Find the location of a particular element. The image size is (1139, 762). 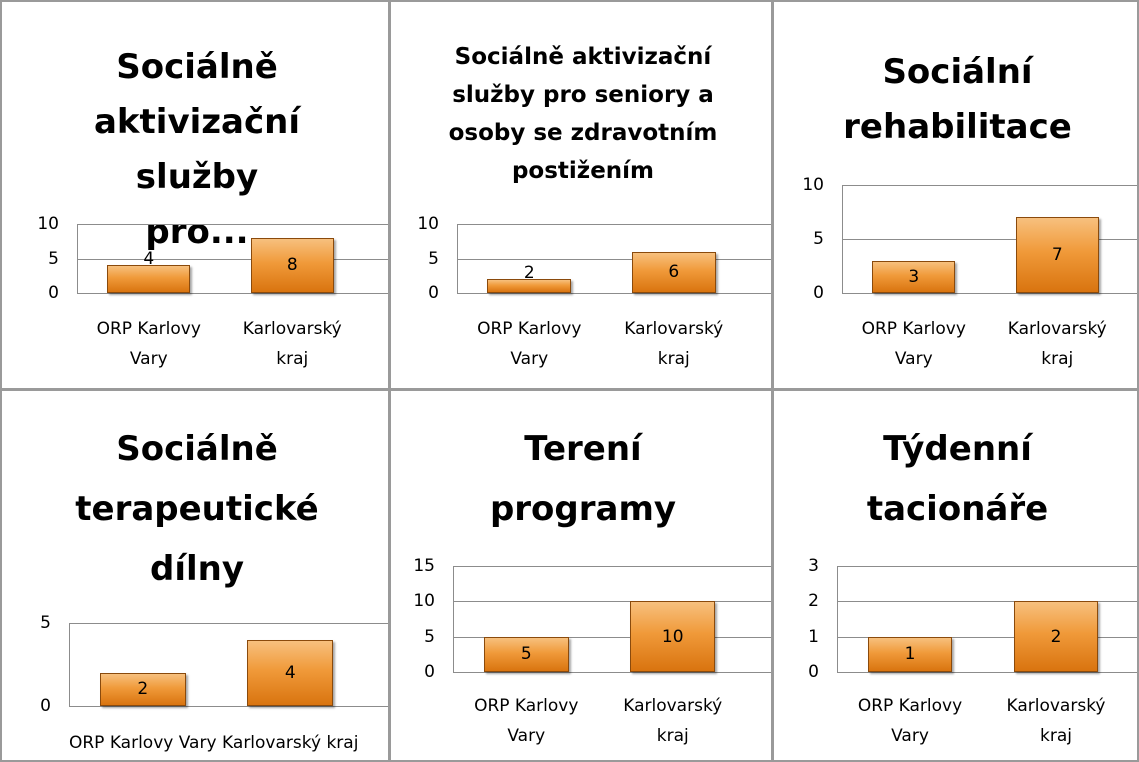

data-label: 10 is located at coordinates (672, 636).